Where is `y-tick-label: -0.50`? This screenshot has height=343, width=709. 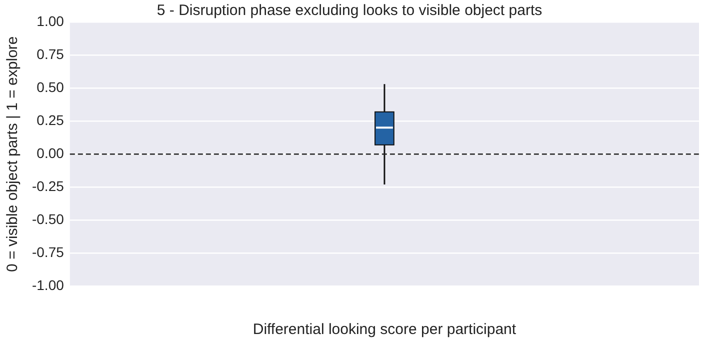
y-tick-label: -0.50 is located at coordinates (48, 219).